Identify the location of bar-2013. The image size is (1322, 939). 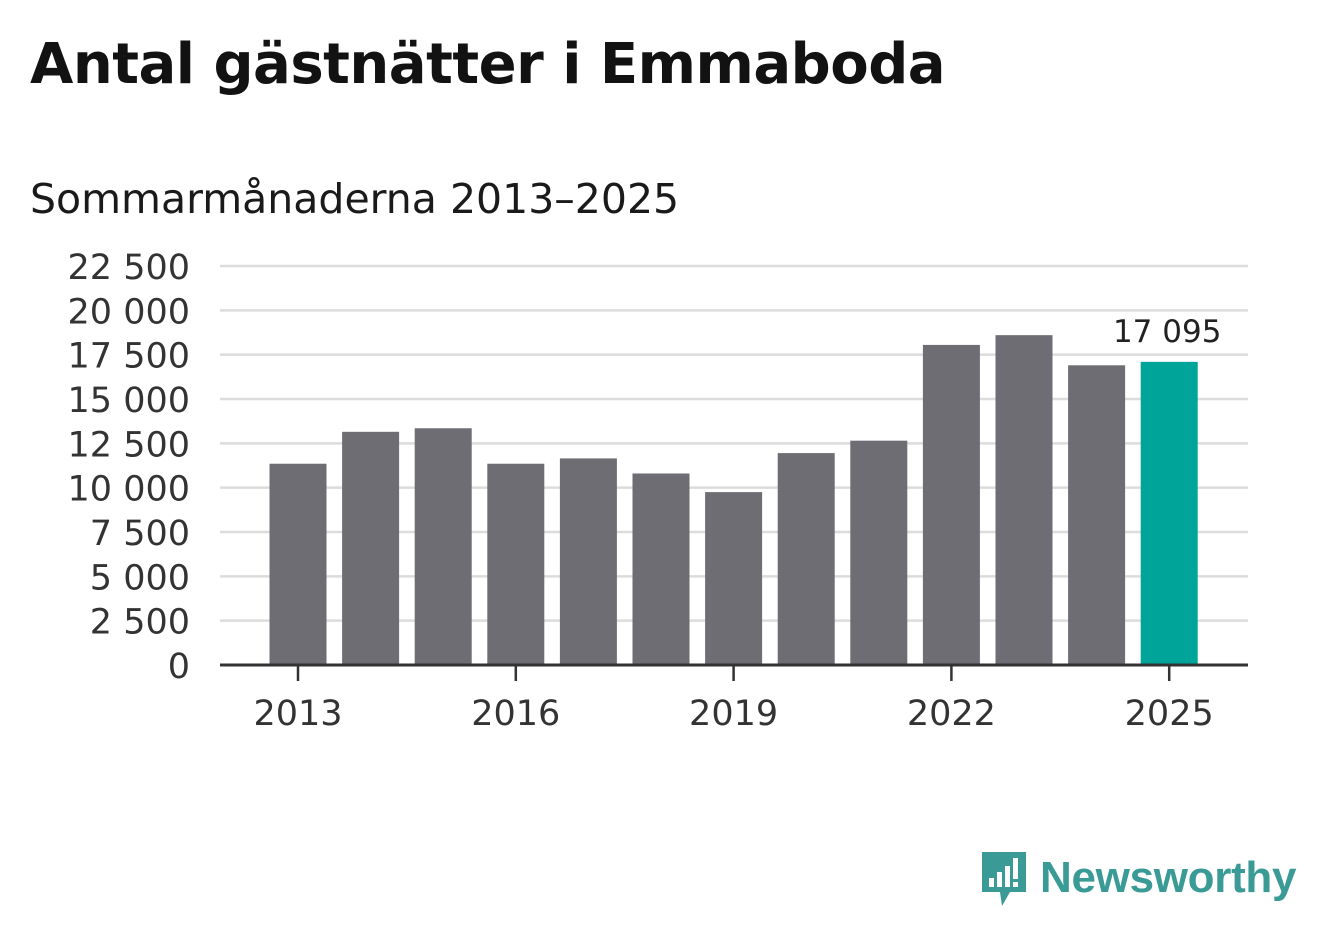
(298, 564).